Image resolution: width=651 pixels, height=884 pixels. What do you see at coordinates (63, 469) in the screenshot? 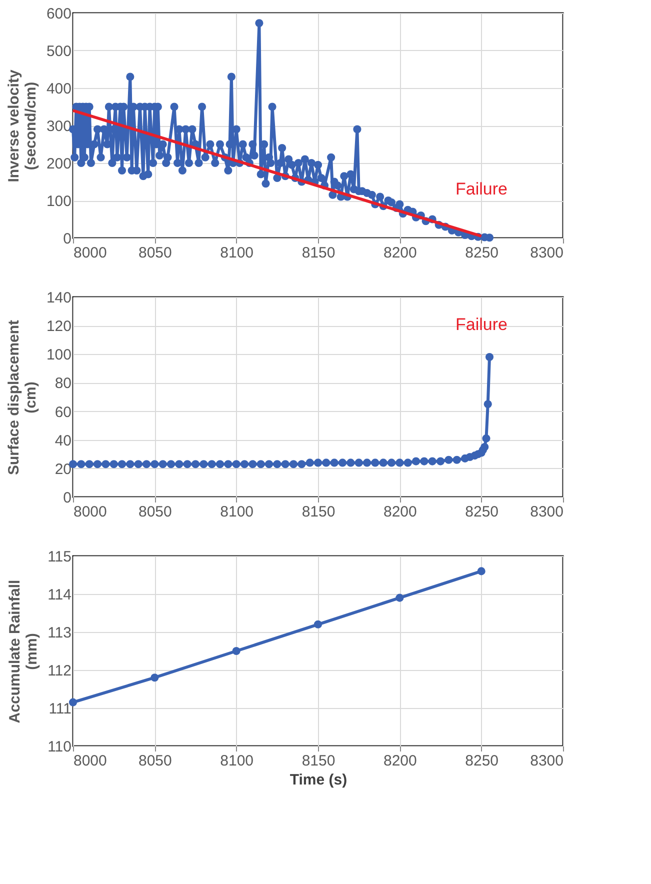
I see `y-tick-label: 20` at bounding box center [63, 469].